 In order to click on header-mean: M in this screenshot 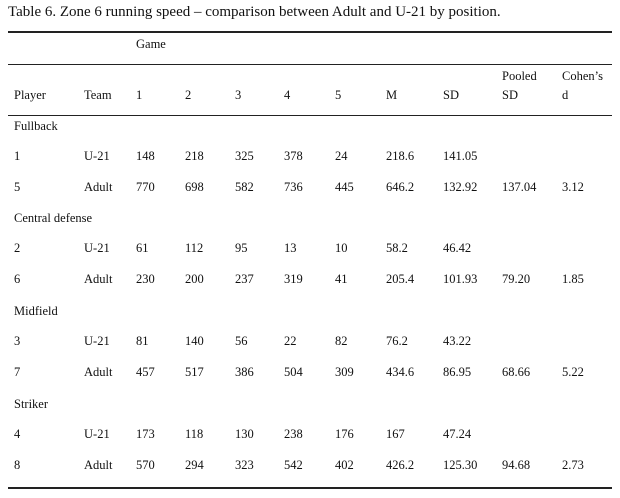, I will do `click(392, 95)`.